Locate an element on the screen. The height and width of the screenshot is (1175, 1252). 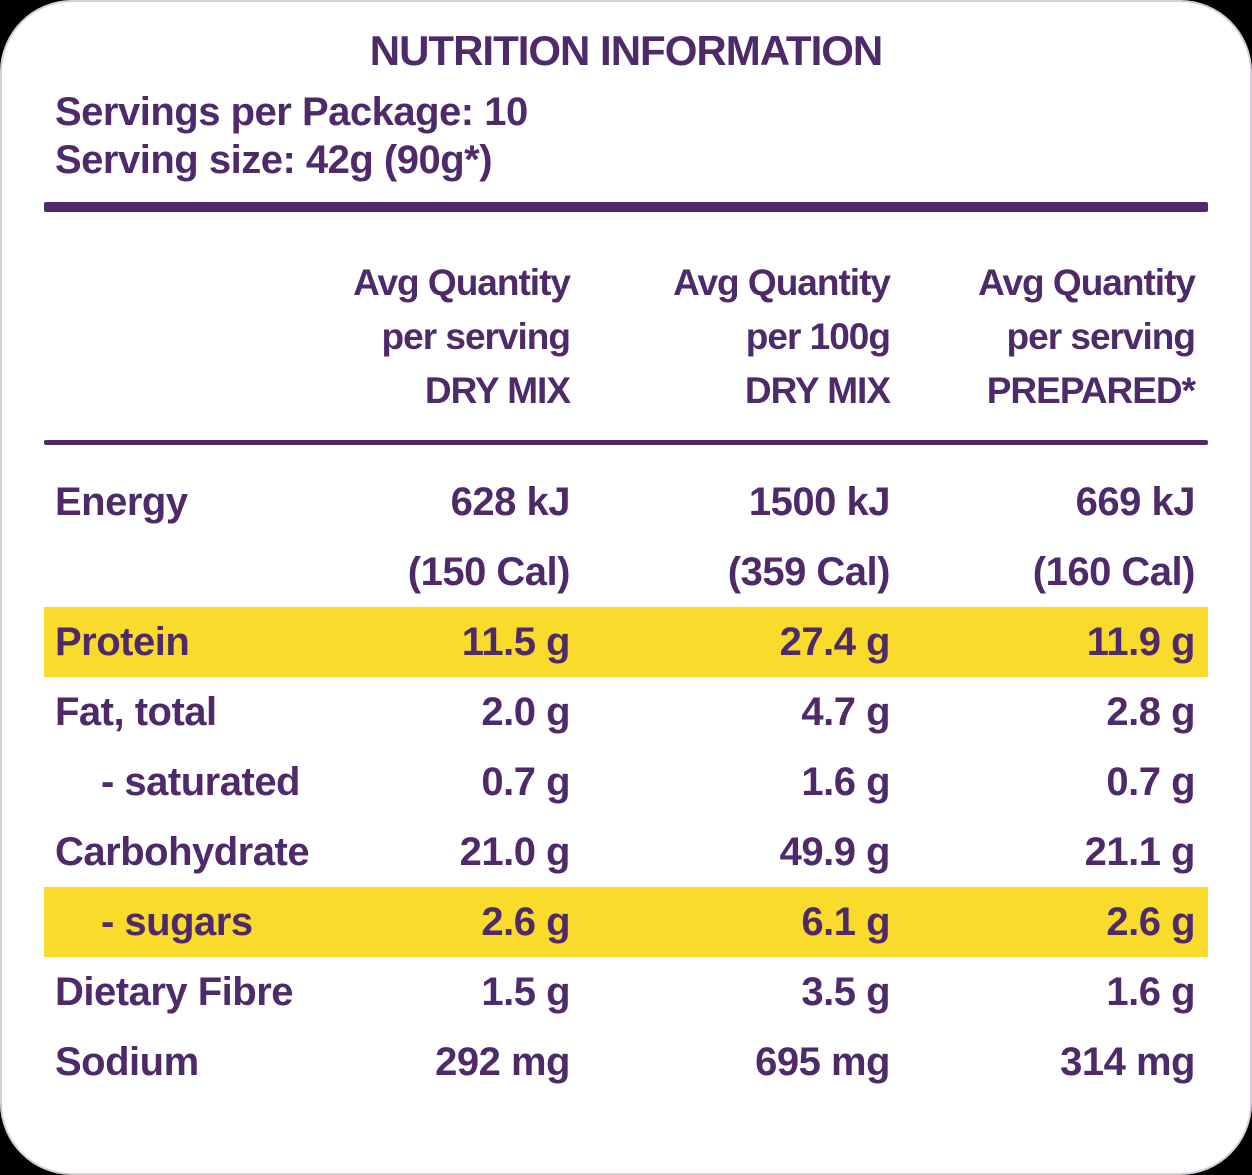
row-value-prepared: 669 kJ is located at coordinates (1135, 501).